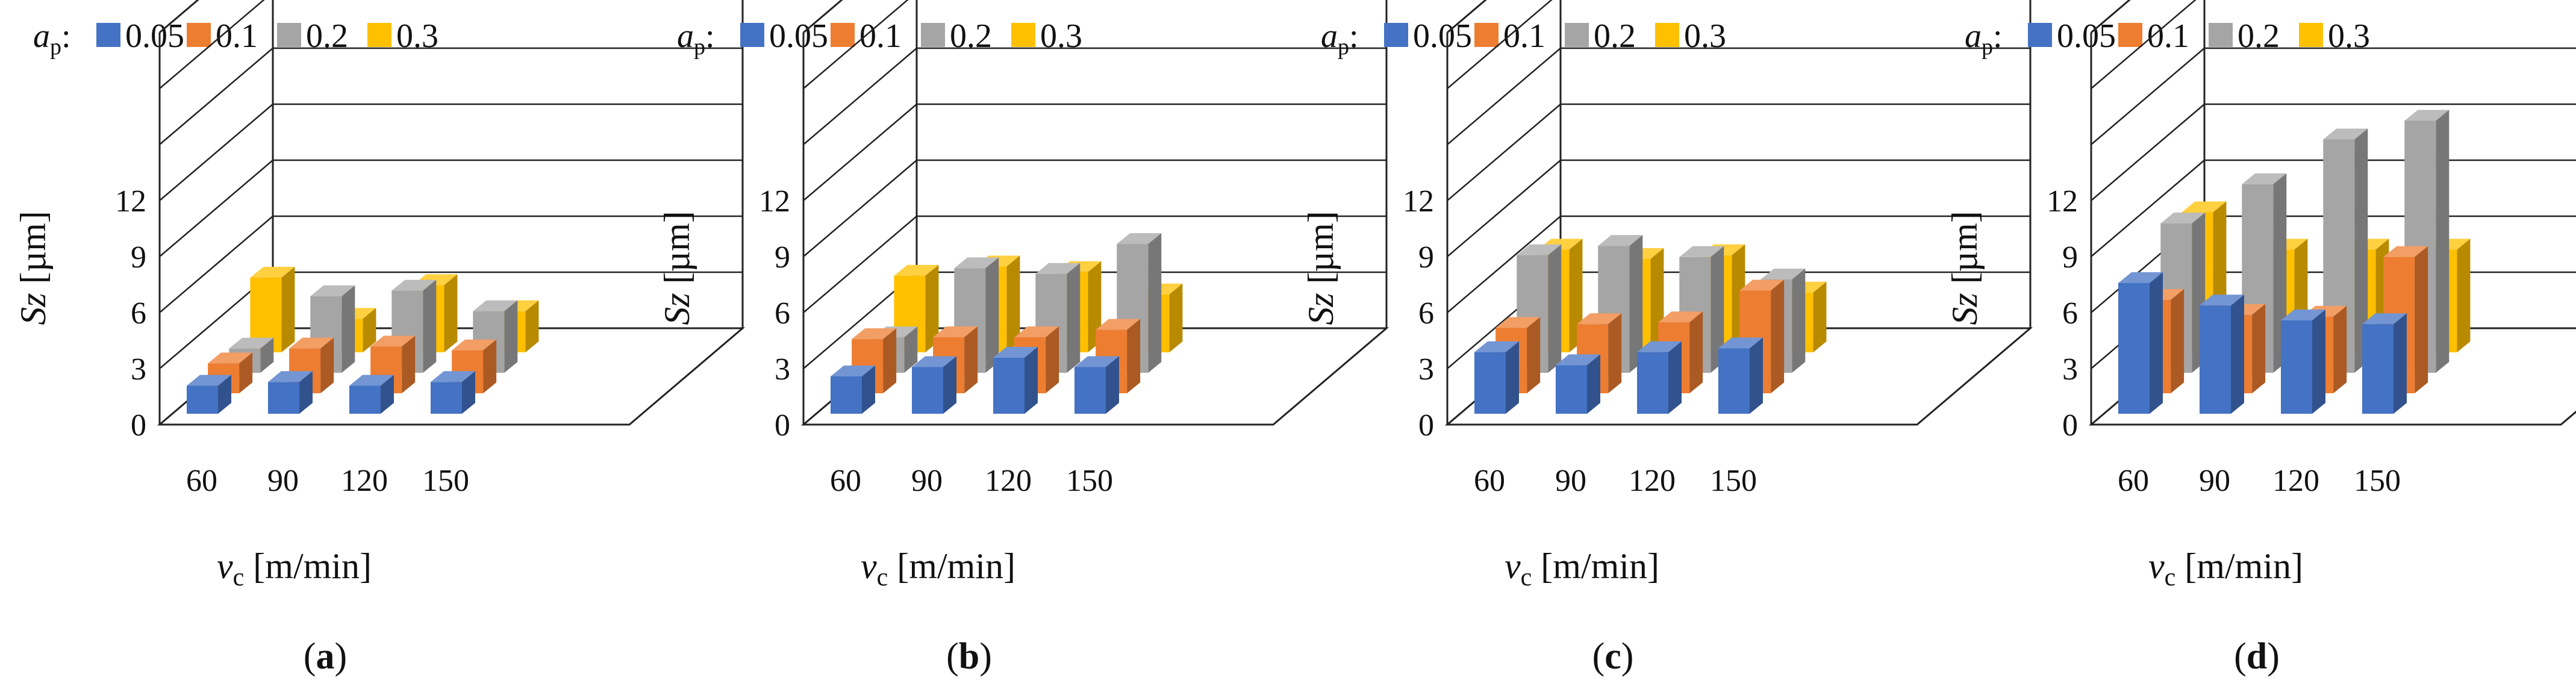 The image size is (2576, 695). Describe the element at coordinates (2294, 262) in the screenshot. I see `bars` at that location.